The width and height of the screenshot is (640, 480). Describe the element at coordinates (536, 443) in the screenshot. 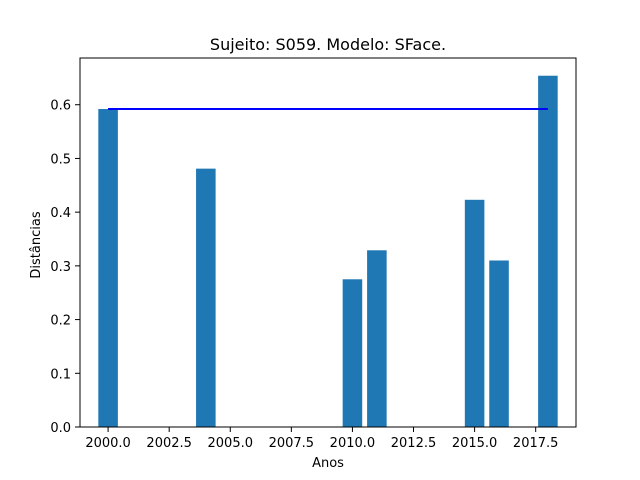

I see `x-tick-label: 2017.5` at that location.